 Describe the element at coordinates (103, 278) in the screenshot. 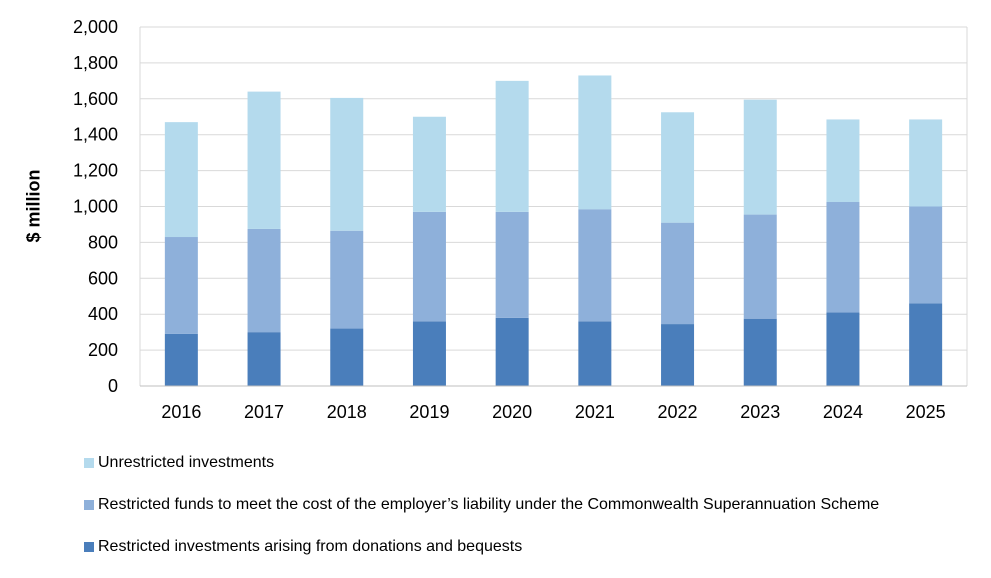

I see `y-tick-label: 600` at that location.